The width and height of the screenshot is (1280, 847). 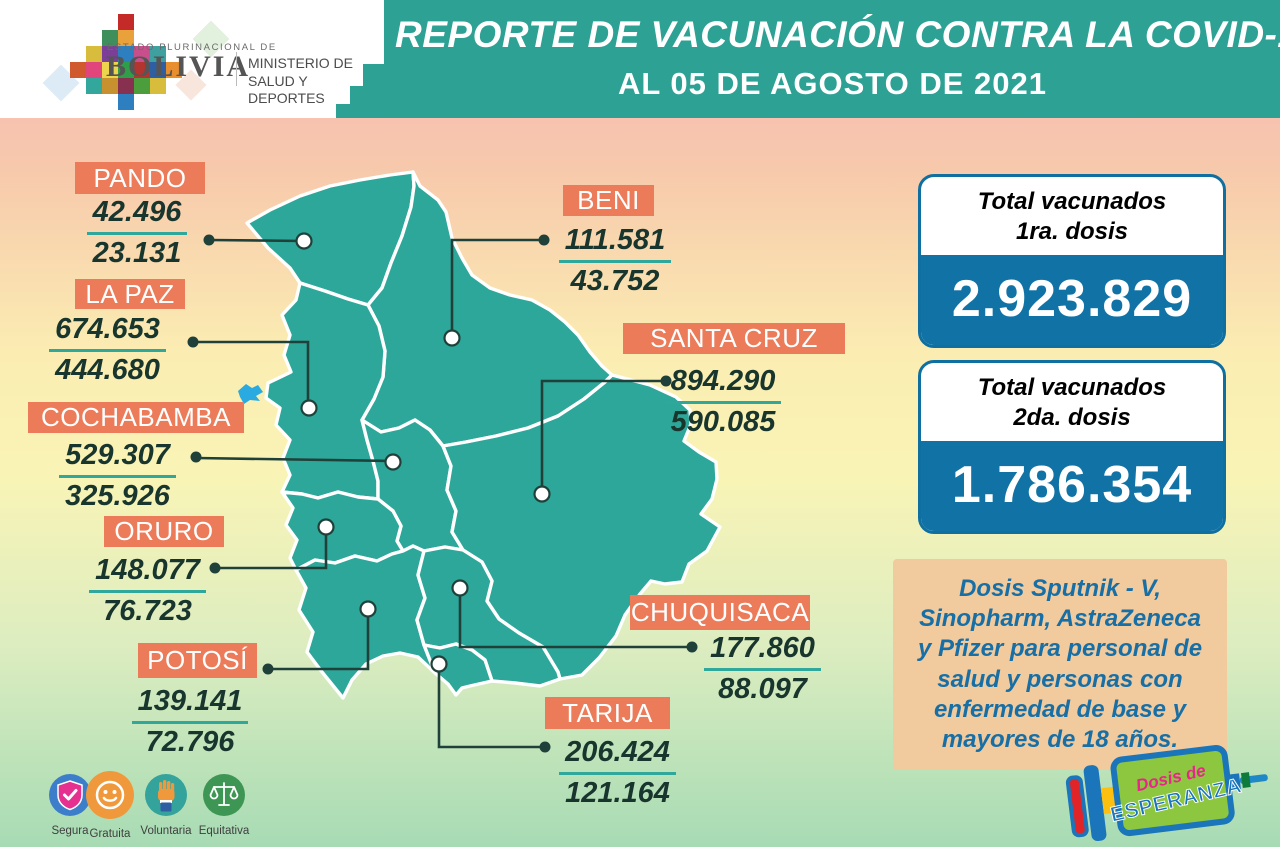 I want to click on values-cochabamba: 529.307 325.926, so click(x=117, y=476).